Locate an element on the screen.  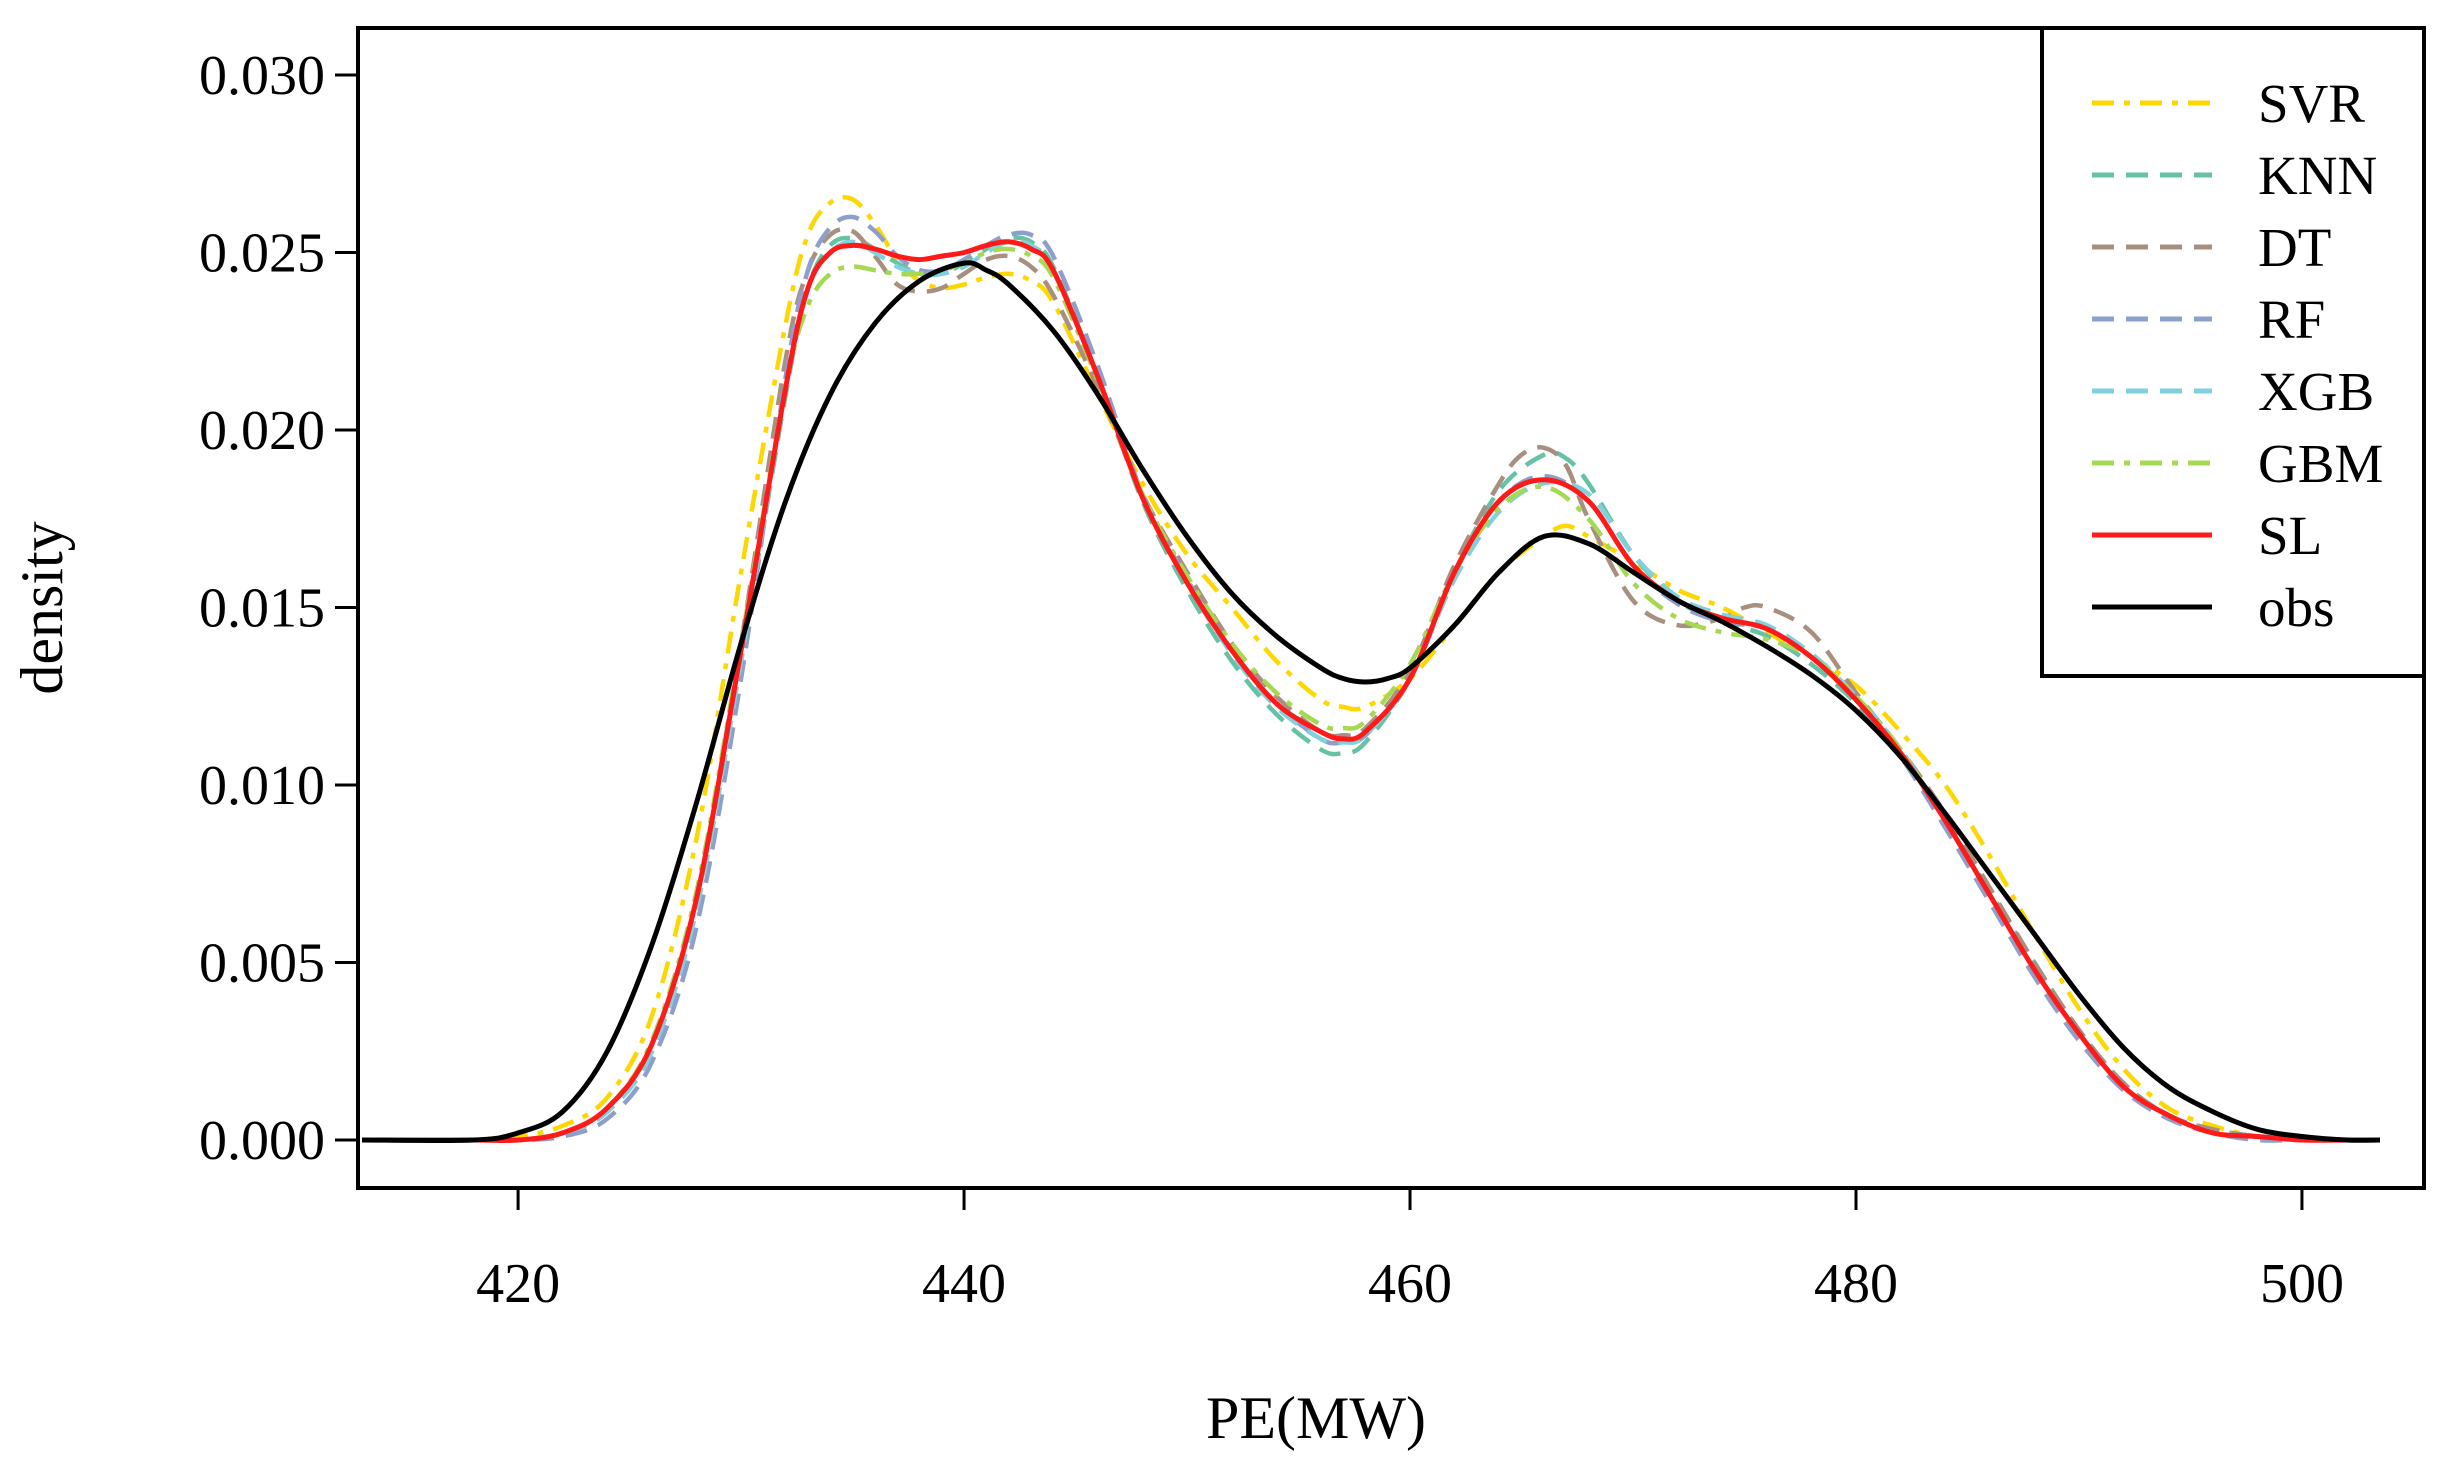
y-axis-title: density is located at coordinates (42, 607).